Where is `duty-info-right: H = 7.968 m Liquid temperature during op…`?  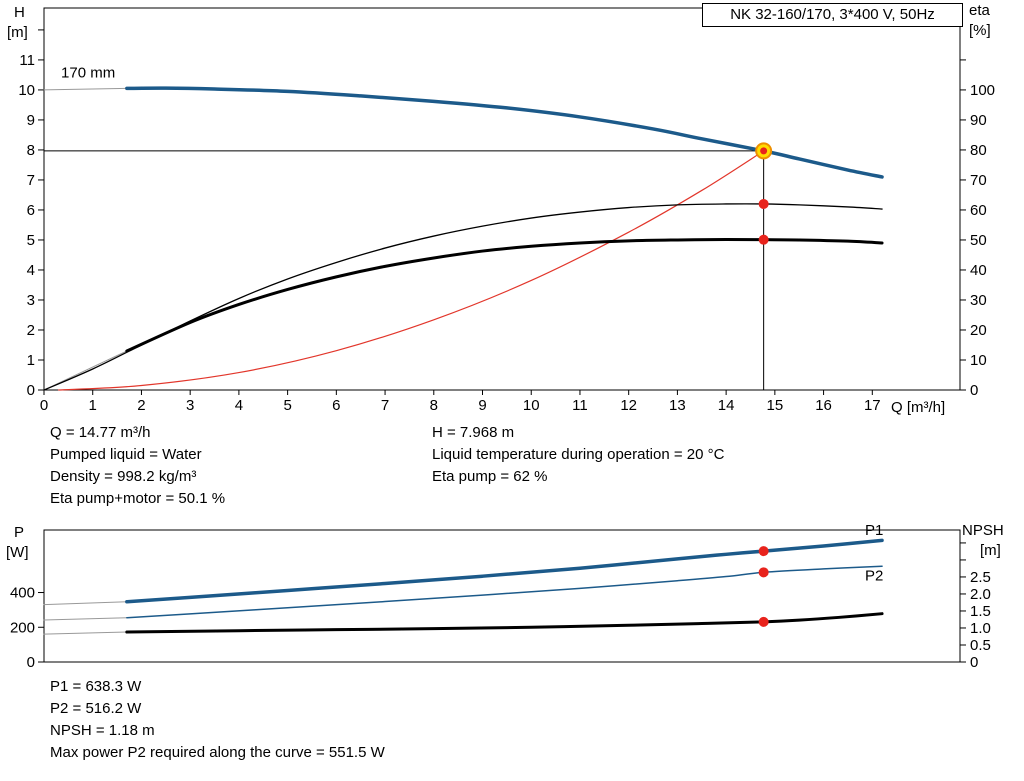
duty-info-right: H = 7.968 m Liquid temperature during op… is located at coordinates (578, 457).